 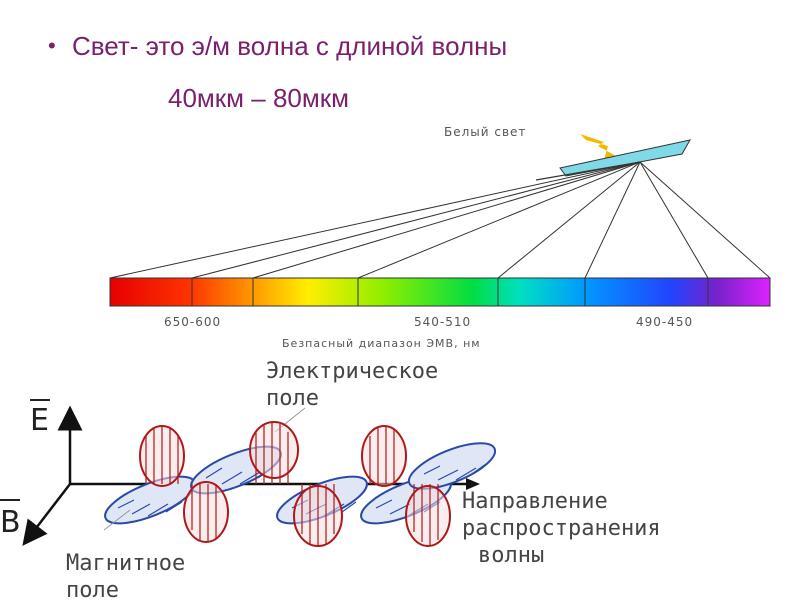 I want to click on wavelength-range: 40мкм – 80мкм, so click(x=258, y=98).